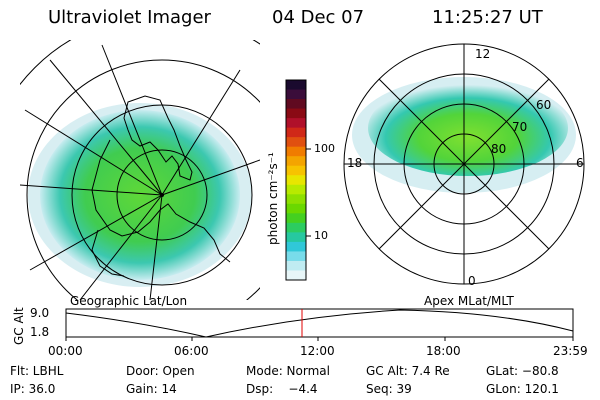 This screenshot has width=600, height=400. I want to click on altitude-plot-frame, so click(319, 323).